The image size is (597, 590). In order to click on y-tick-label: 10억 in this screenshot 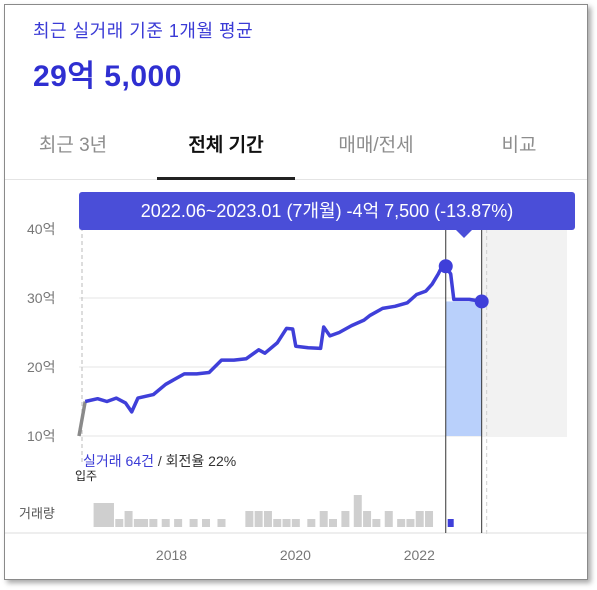, I will do `click(41, 436)`.